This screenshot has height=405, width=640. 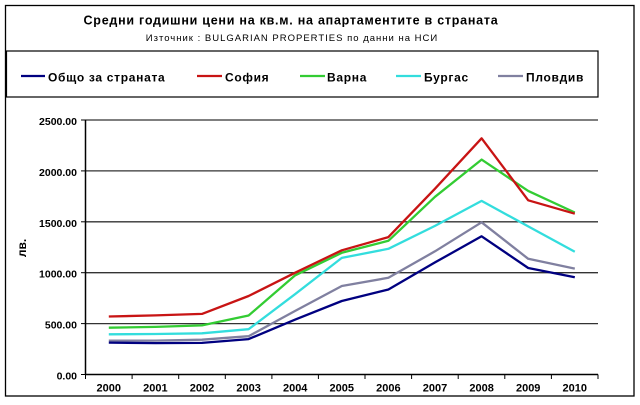 What do you see at coordinates (342, 389) in the screenshot?
I see `svg-text: 2005` at bounding box center [342, 389].